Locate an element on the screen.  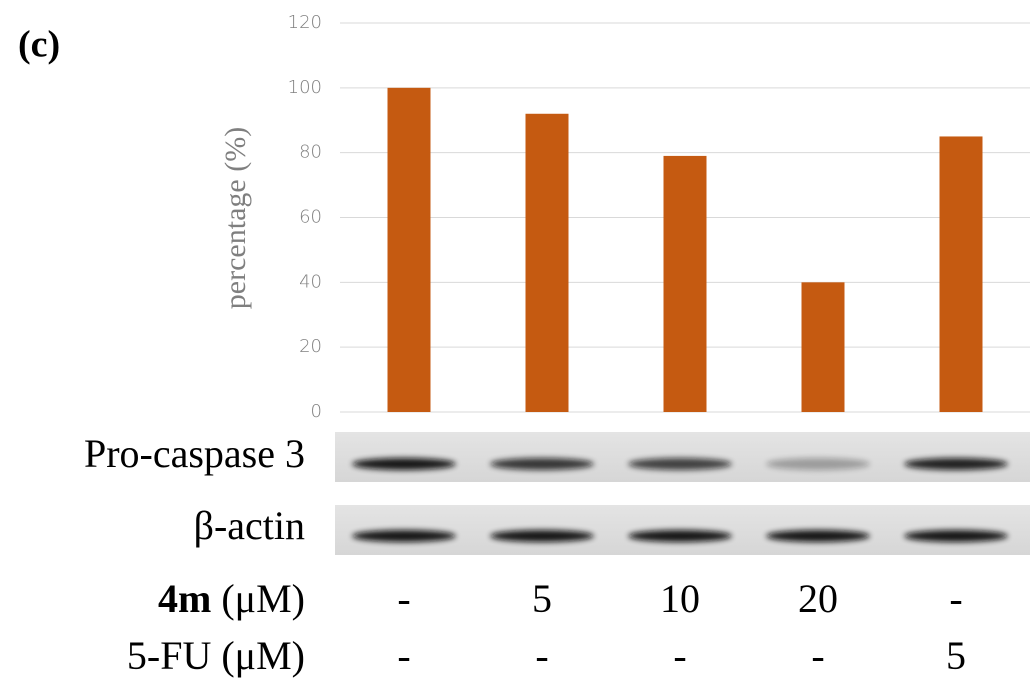
y-tick-label: 120 is located at coordinates (305, 22).